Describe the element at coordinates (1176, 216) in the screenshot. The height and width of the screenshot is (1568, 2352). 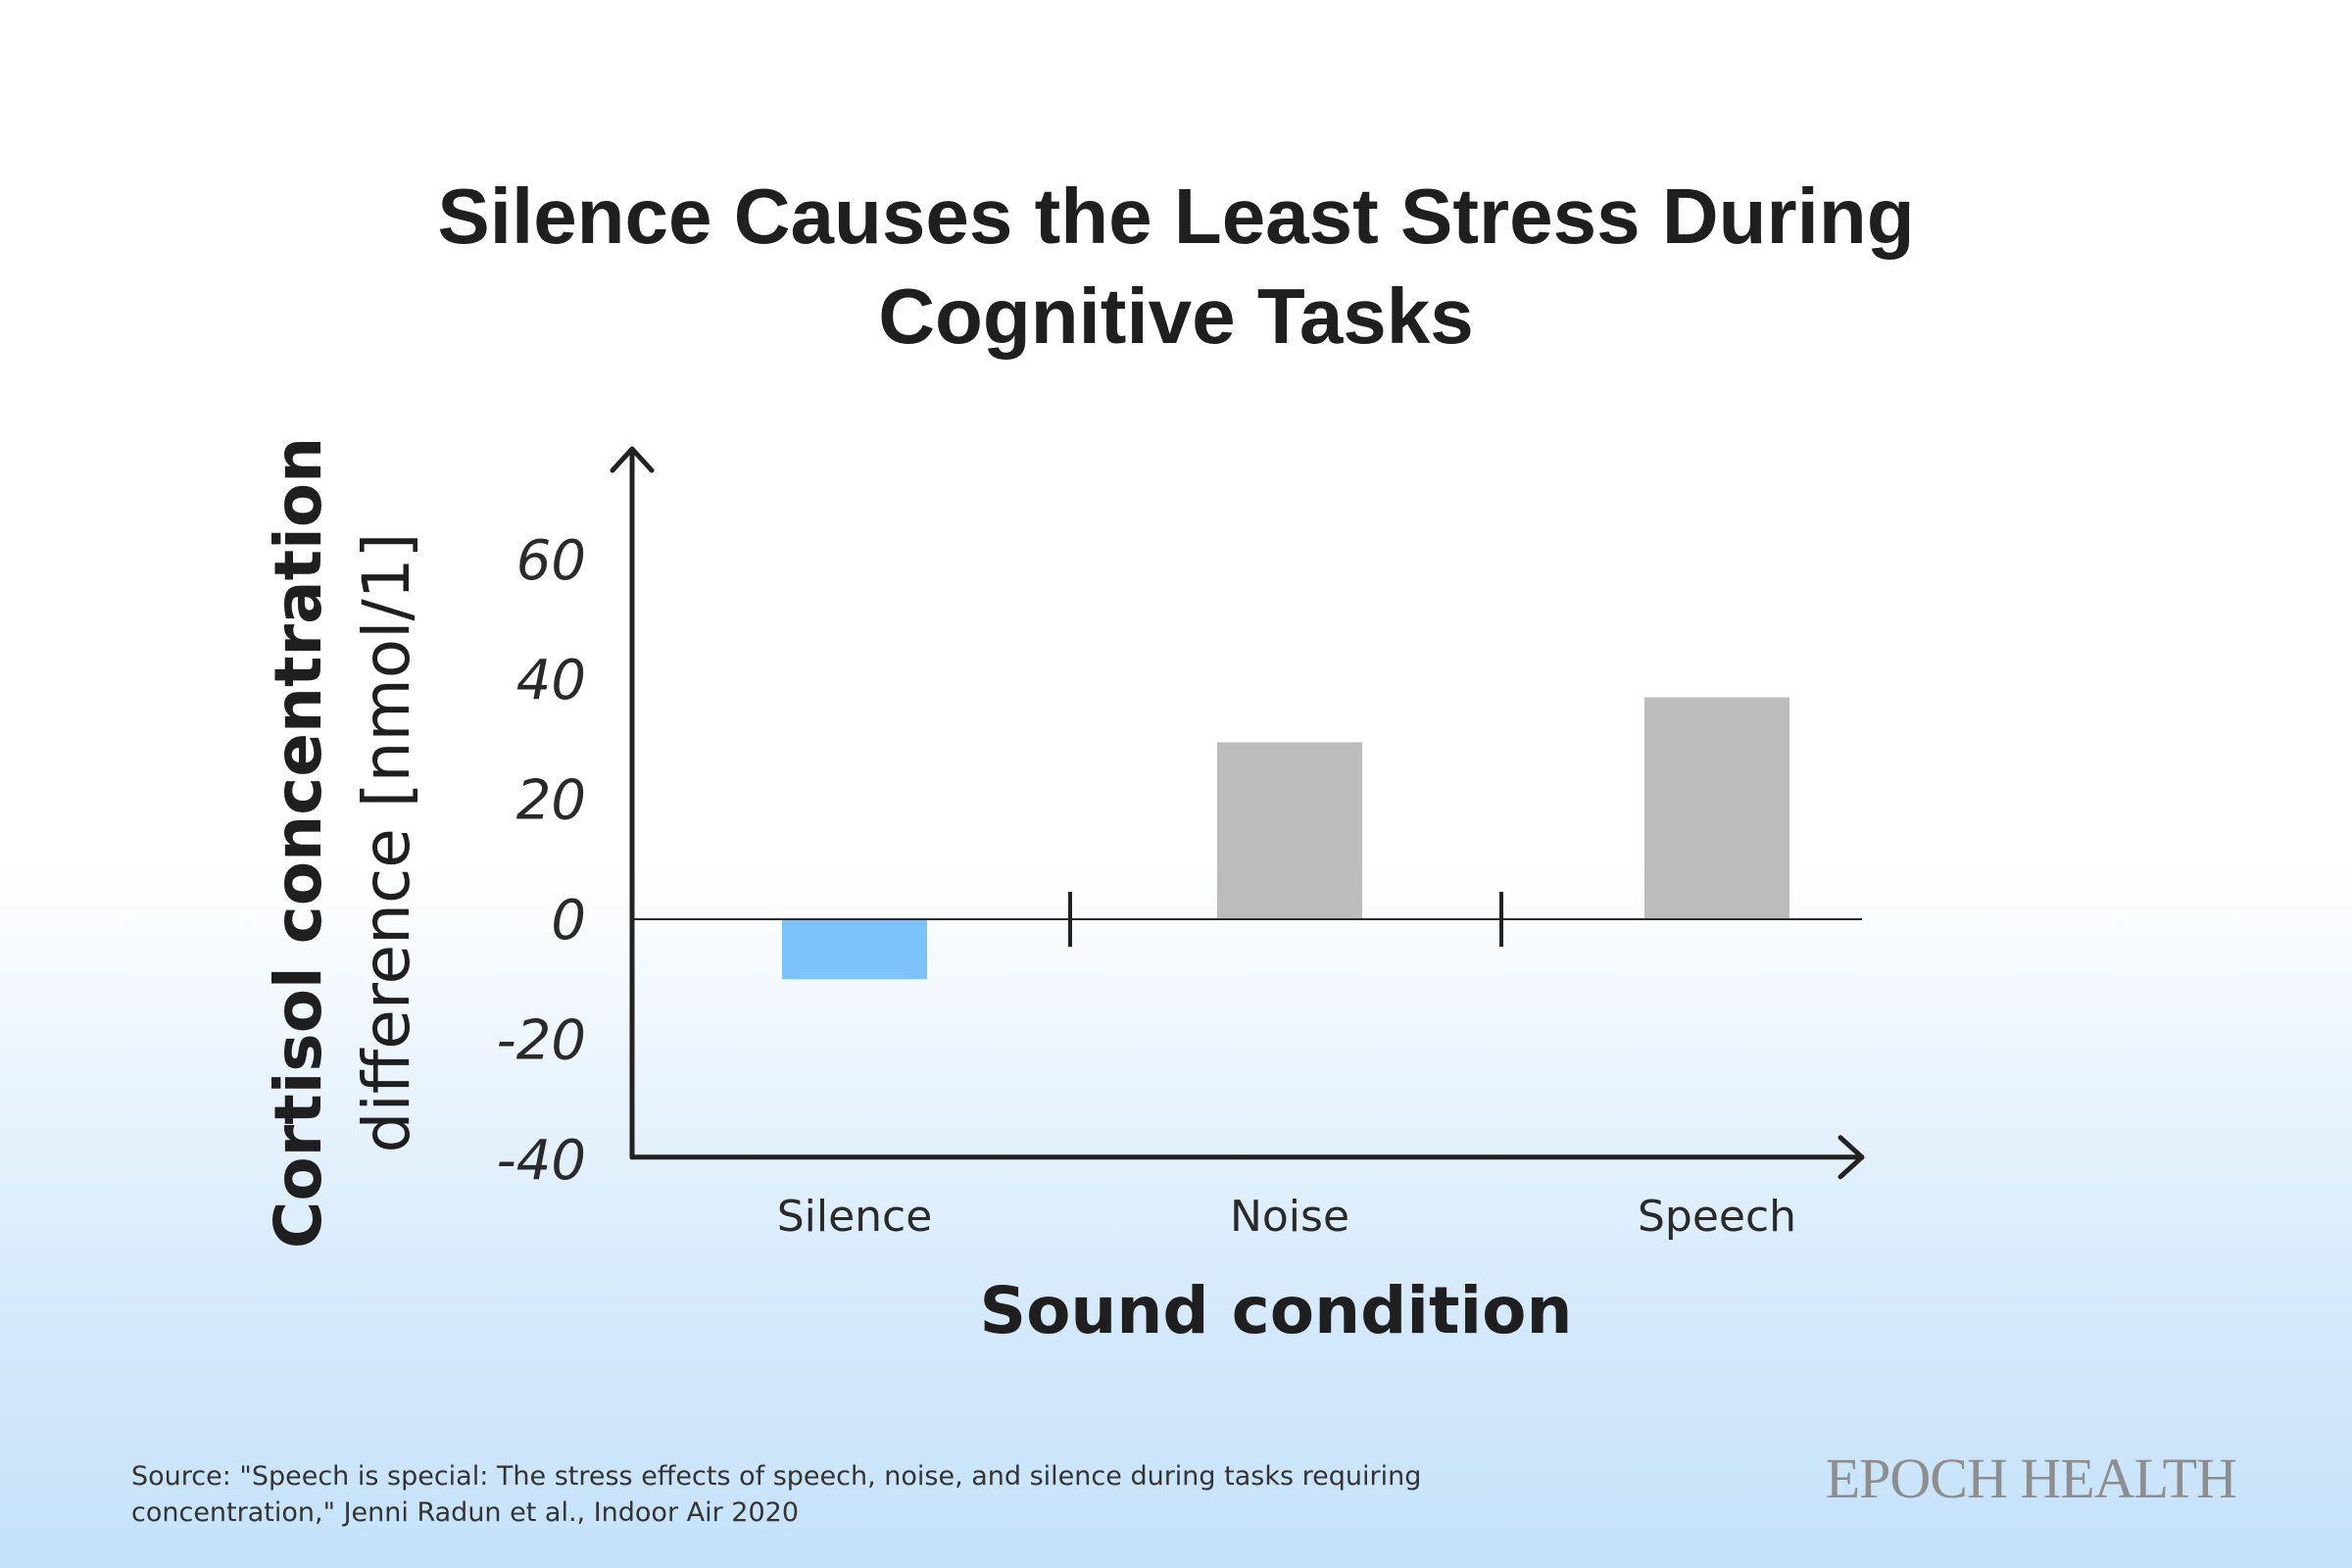
I see `chart-title-line-1: Silence Causes the Least Stress During` at that location.